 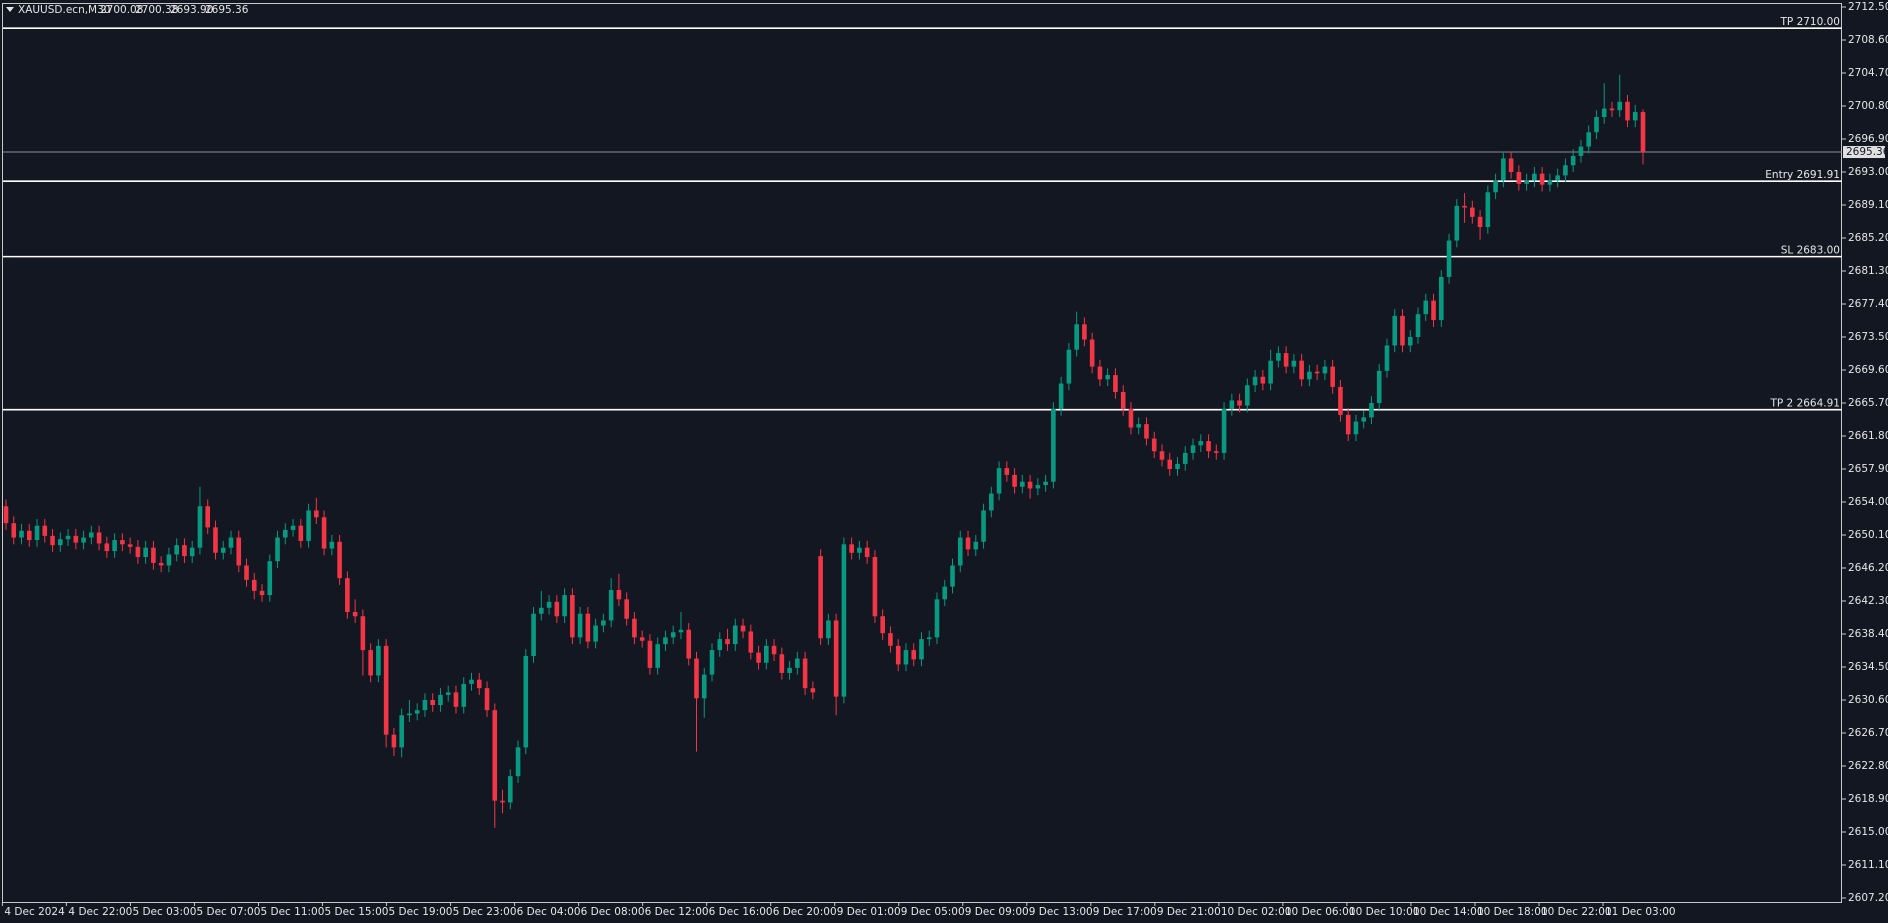 What do you see at coordinates (1868, 865) in the screenshot?
I see `y-tick-label: 2611.10` at bounding box center [1868, 865].